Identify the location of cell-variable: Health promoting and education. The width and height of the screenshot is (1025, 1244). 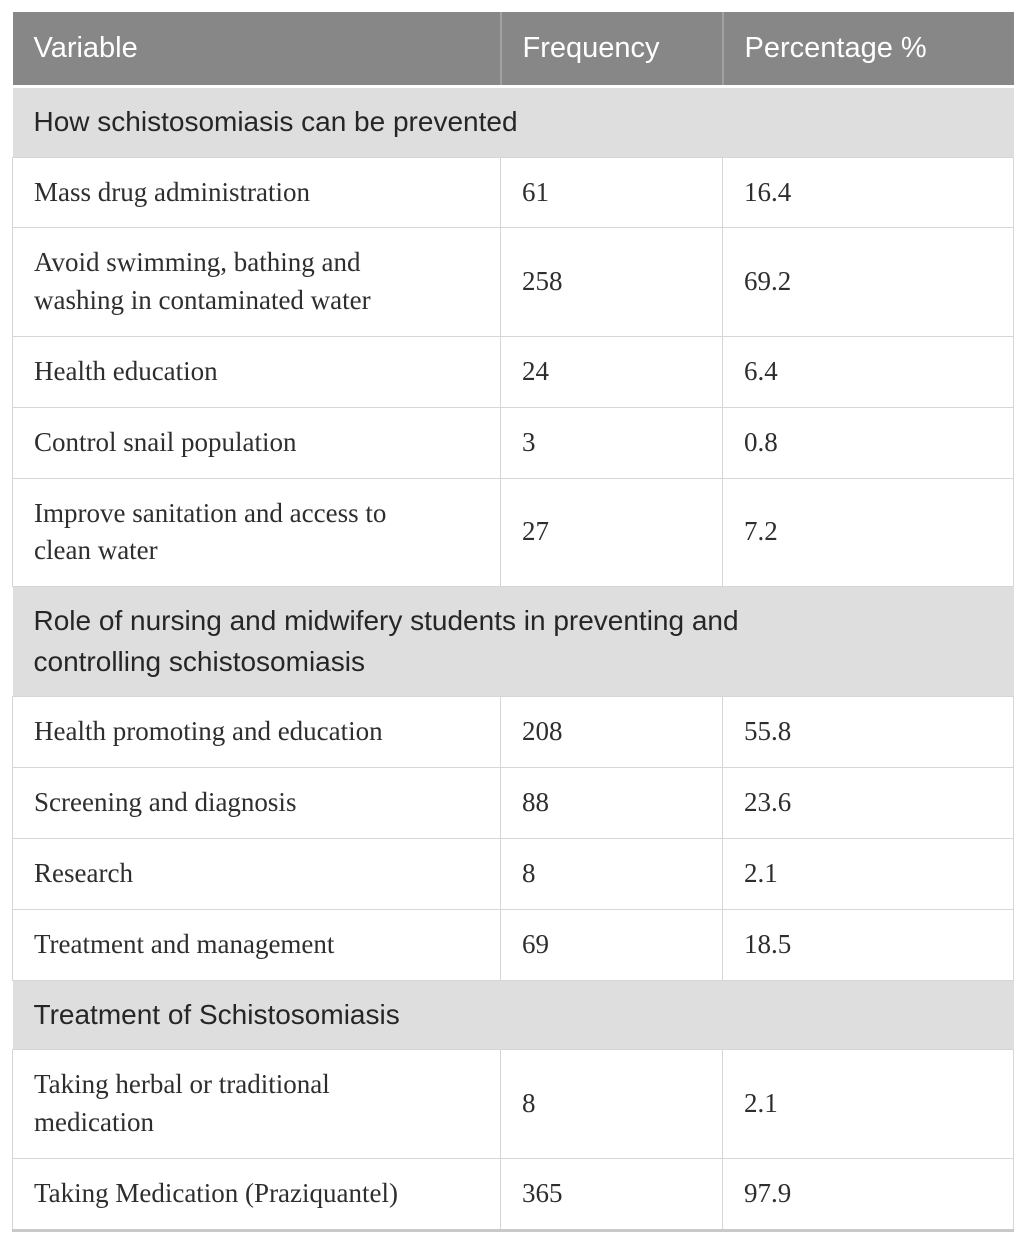
(256, 732).